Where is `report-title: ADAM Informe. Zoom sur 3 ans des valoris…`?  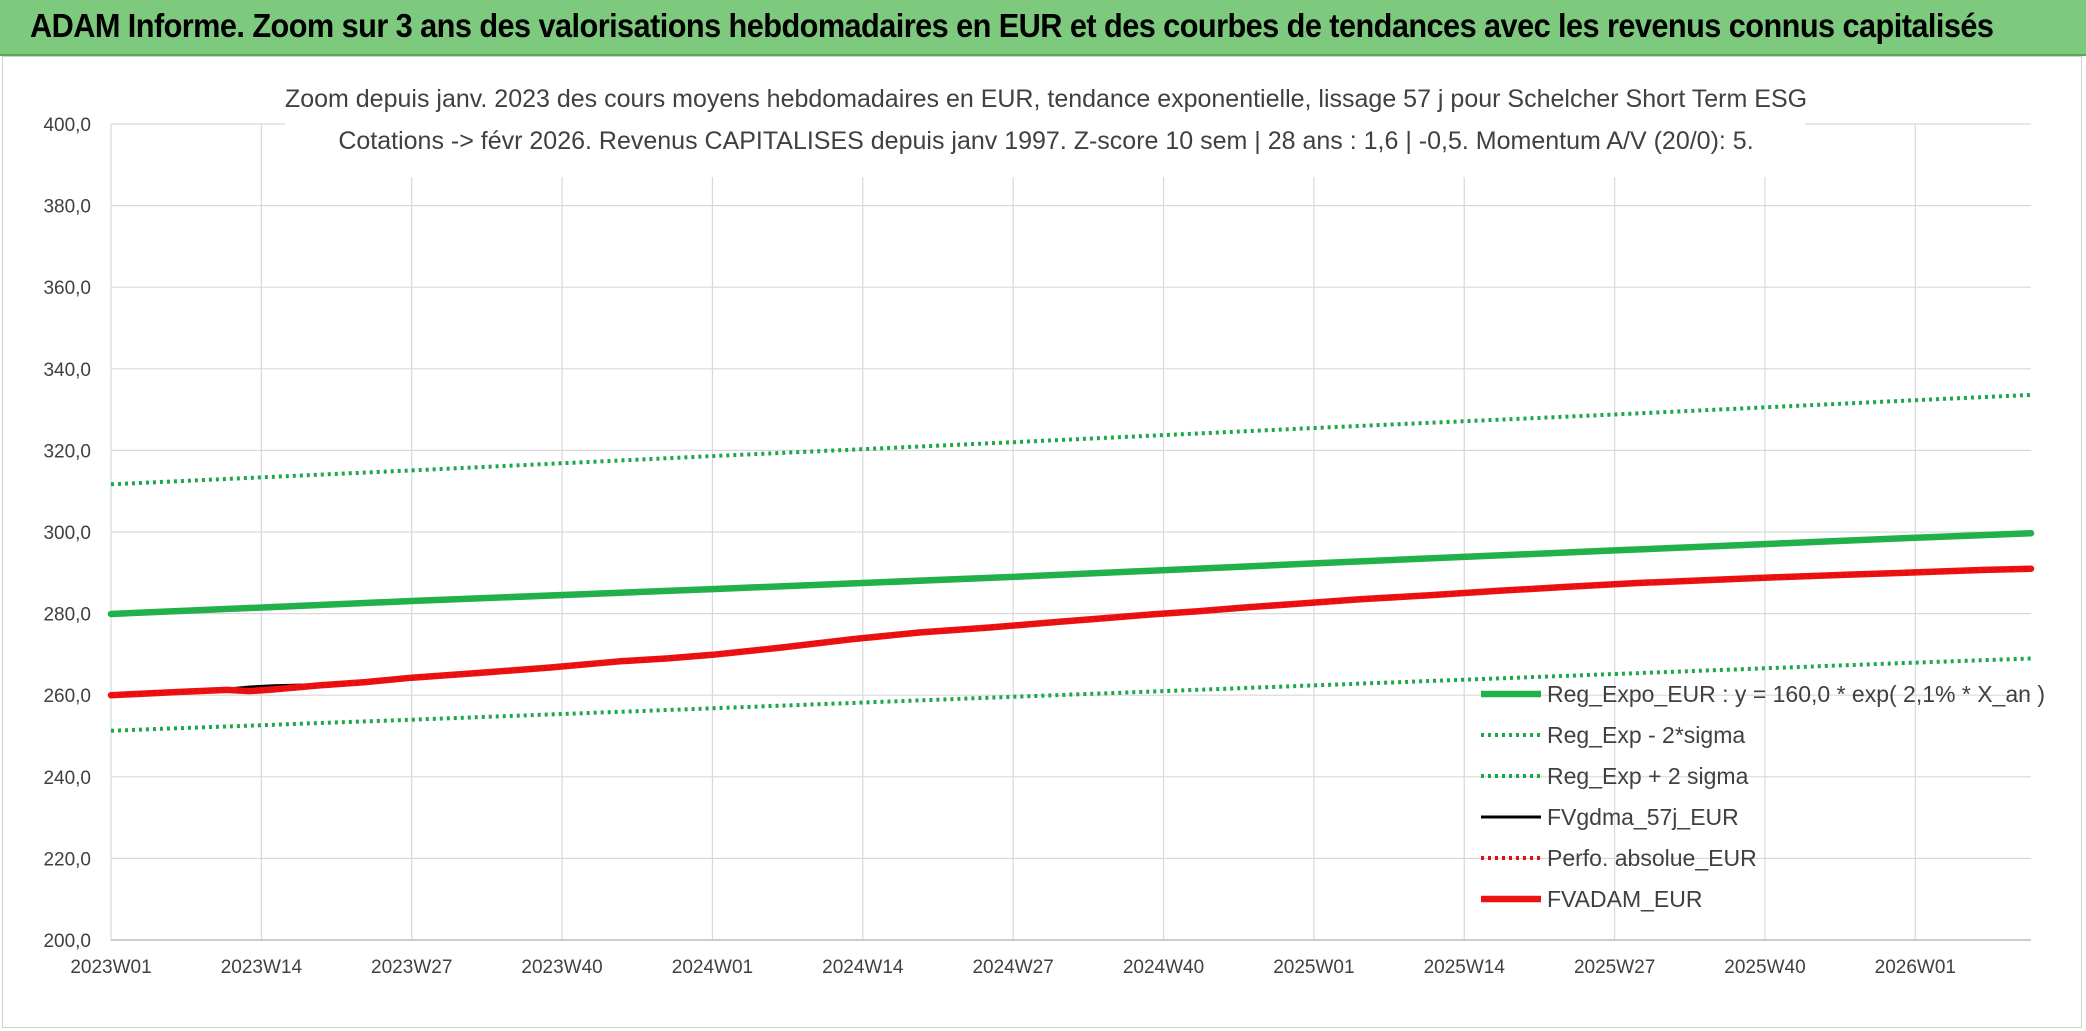 report-title: ADAM Informe. Zoom sur 3 ans des valoris… is located at coordinates (1012, 25).